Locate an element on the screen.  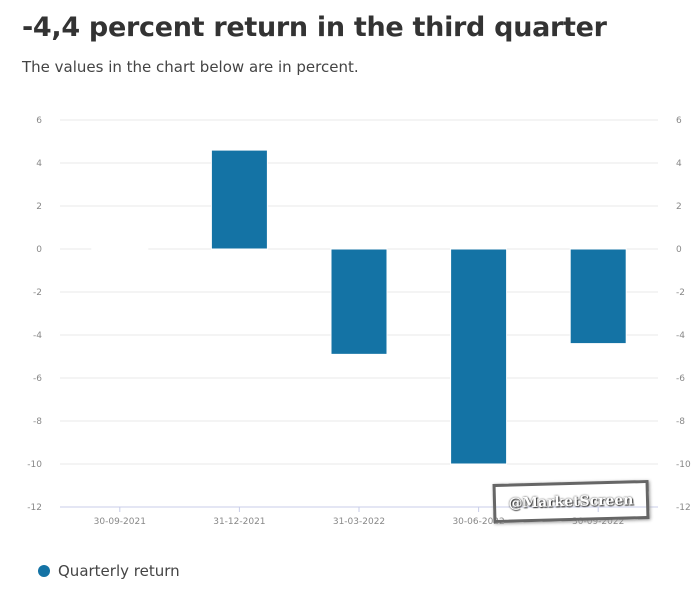
y-tick-label-left: -8 is located at coordinates (37, 422).